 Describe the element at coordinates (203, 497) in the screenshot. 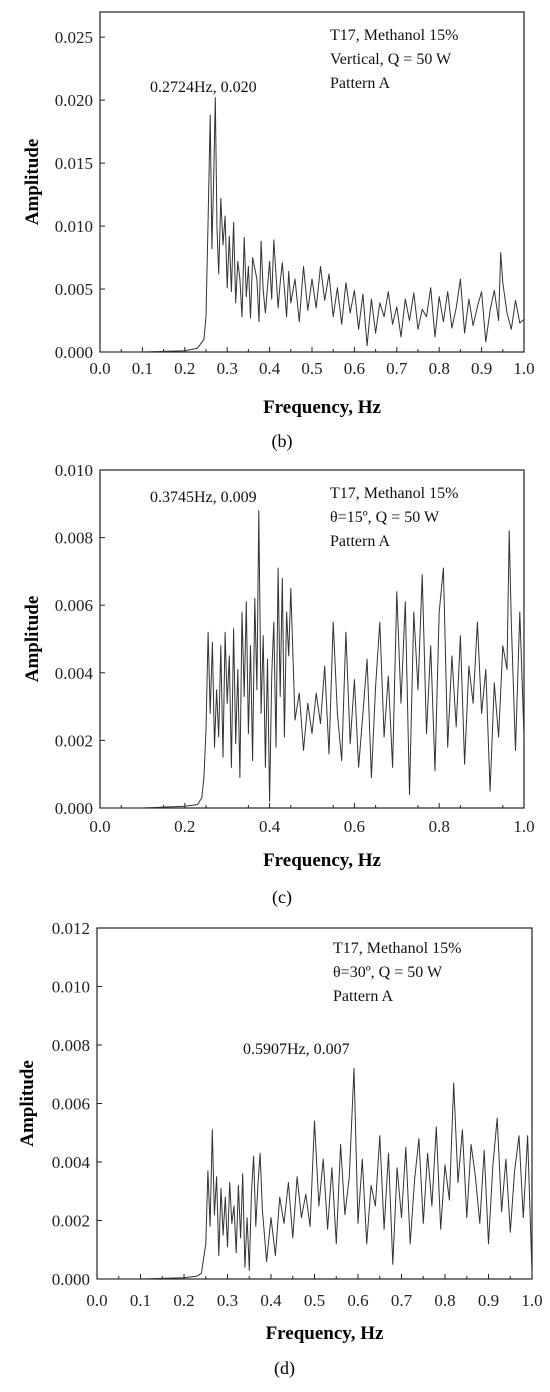

I see `peak-annotation: 0.3745Hz, 0.009` at that location.